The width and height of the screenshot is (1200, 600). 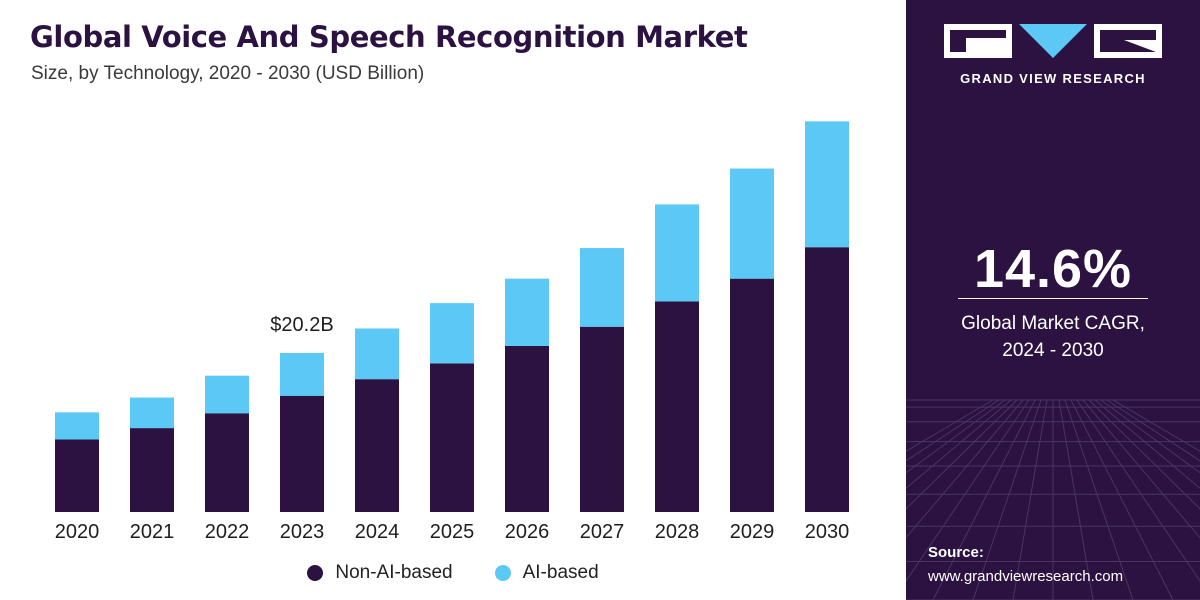 I want to click on bar-ai-based-2021, so click(x=152, y=413).